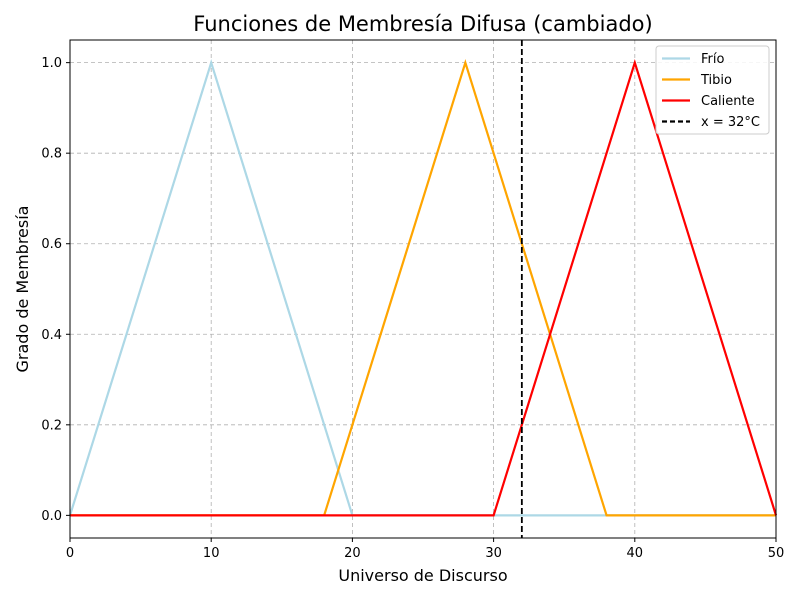 This screenshot has height=600, width=800. Describe the element at coordinates (51, 516) in the screenshot. I see `y-tick-label: 0.0` at that location.